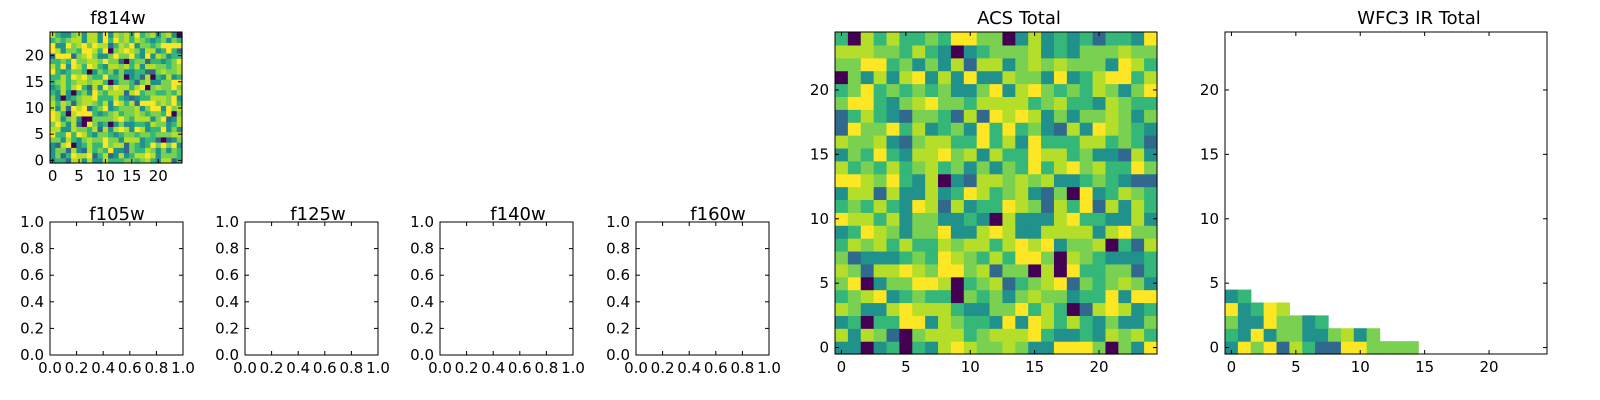  I want to click on x-tick-label: 0, so click(842, 367).